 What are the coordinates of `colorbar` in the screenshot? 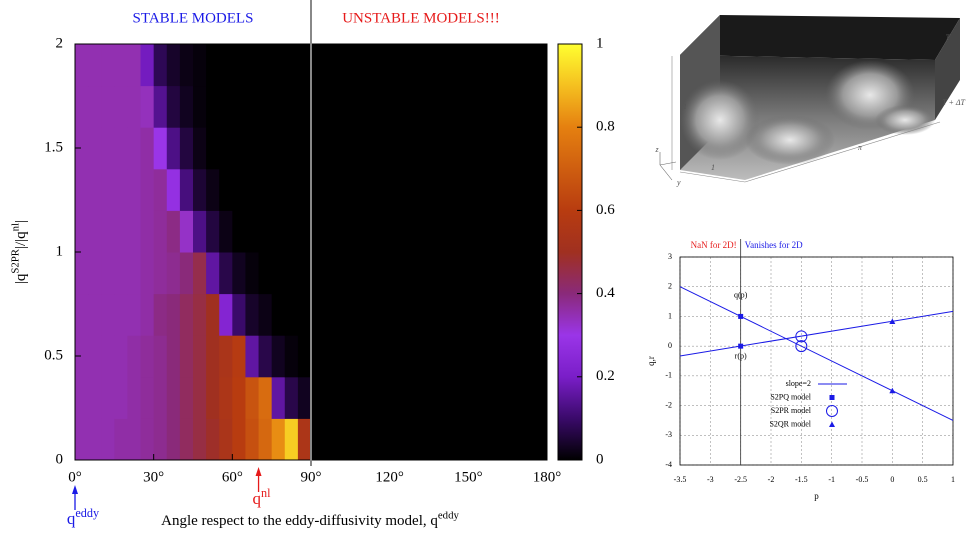 It's located at (570, 252).